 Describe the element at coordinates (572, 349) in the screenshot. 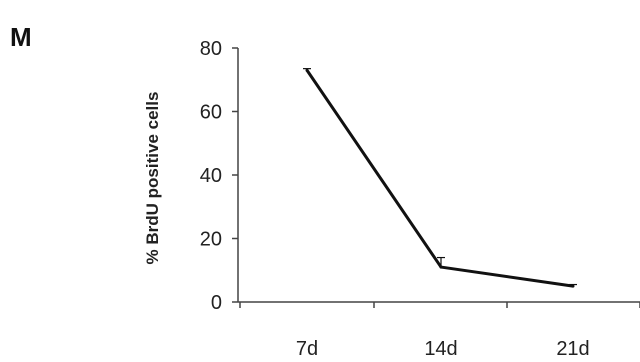

I see `x-tick-label: 21d` at that location.